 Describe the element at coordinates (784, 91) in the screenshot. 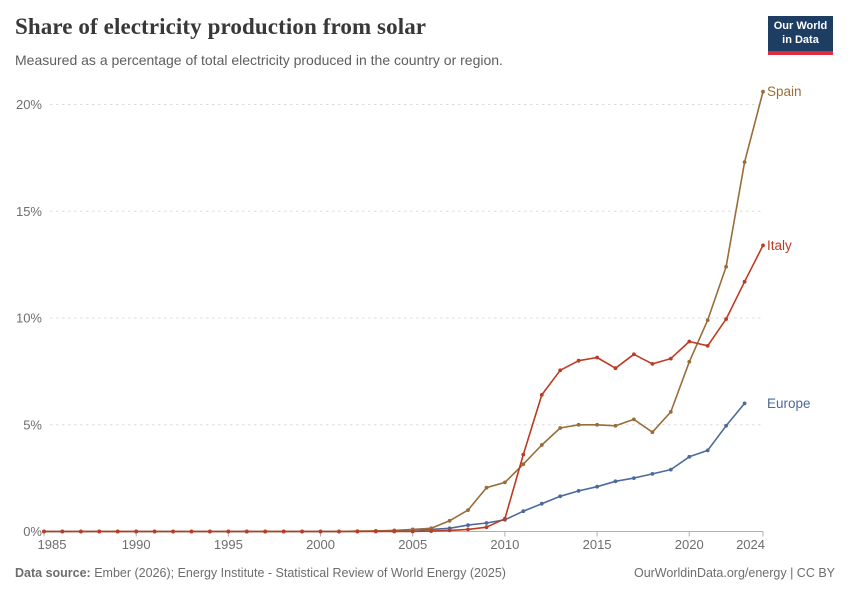

I see `series-label-spain: Spain` at that location.